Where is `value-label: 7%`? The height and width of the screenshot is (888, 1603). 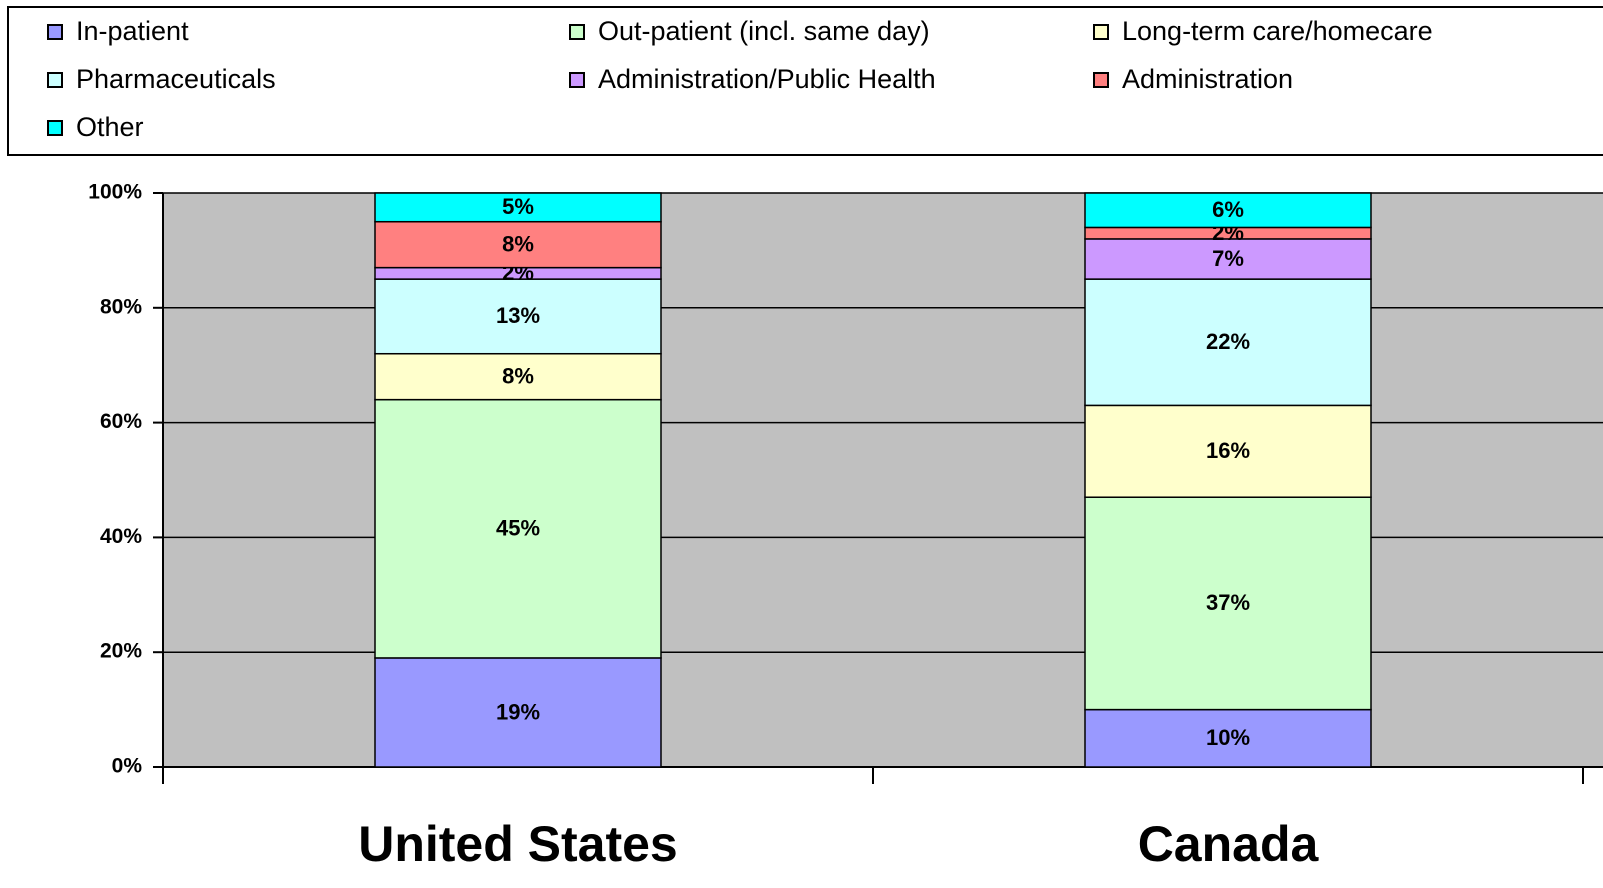 value-label: 7% is located at coordinates (1228, 258).